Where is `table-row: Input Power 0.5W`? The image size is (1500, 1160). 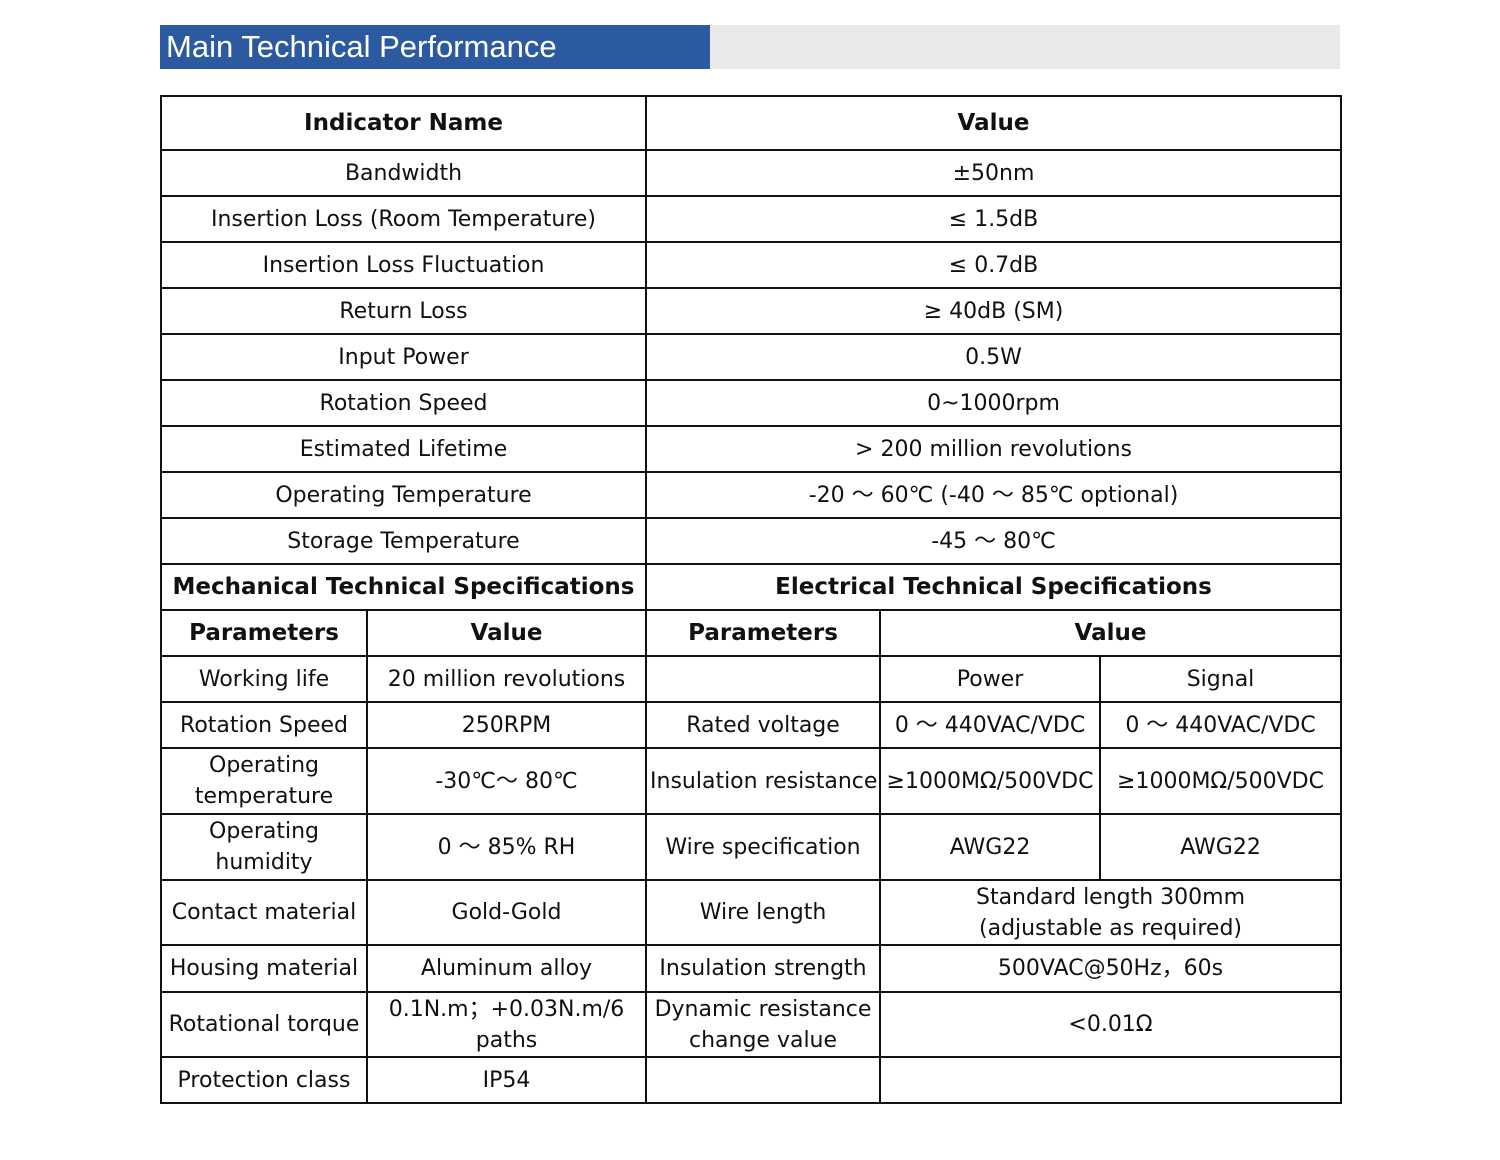
table-row: Input Power 0.5W is located at coordinates (751, 357).